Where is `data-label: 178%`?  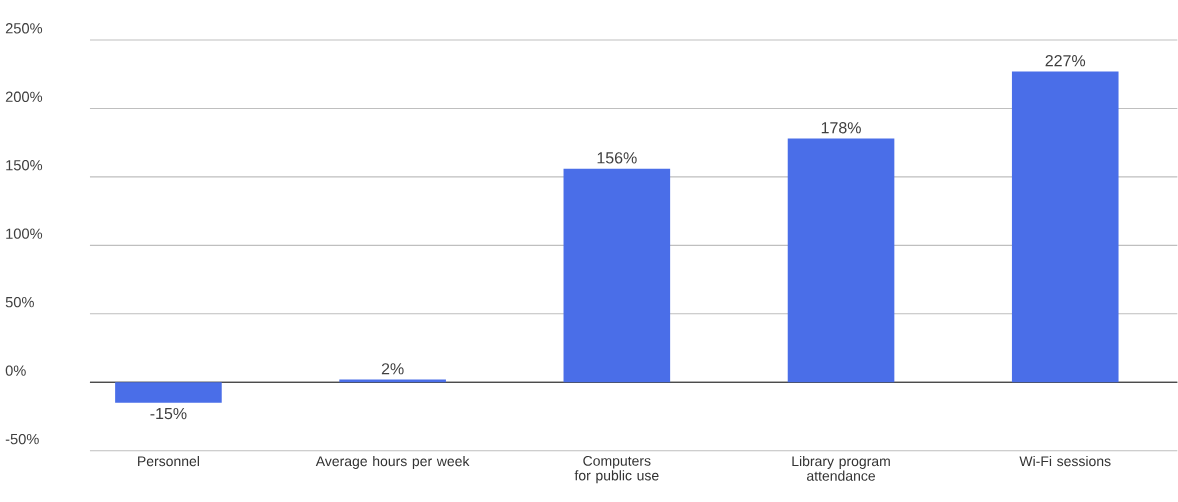 data-label: 178% is located at coordinates (841, 128).